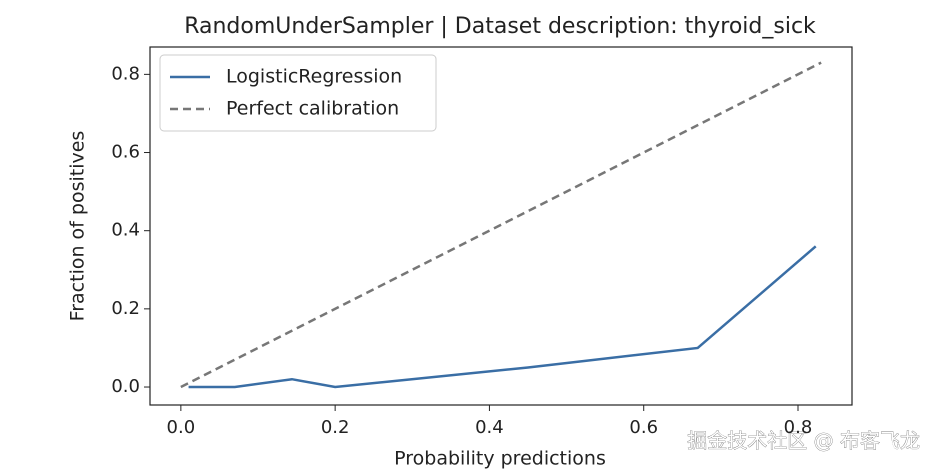  What do you see at coordinates (643, 427) in the screenshot?
I see `x-tick-label: 0.6` at bounding box center [643, 427].